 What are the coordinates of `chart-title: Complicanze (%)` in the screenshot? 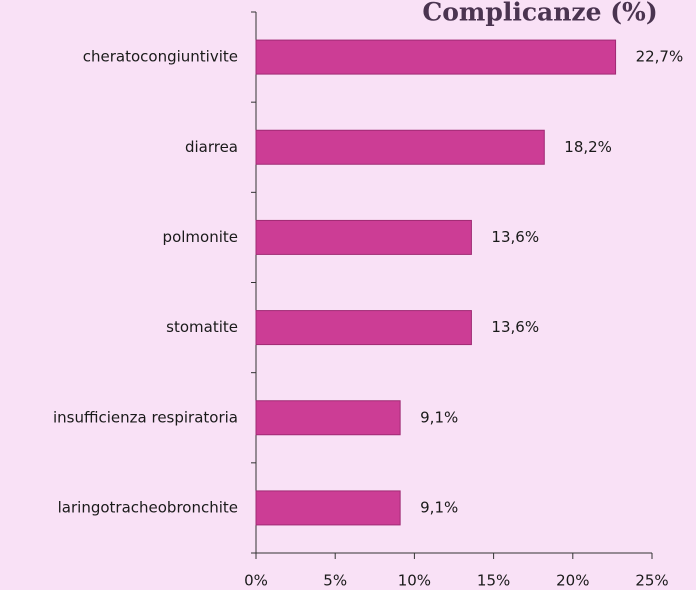 It's located at (539, 13).